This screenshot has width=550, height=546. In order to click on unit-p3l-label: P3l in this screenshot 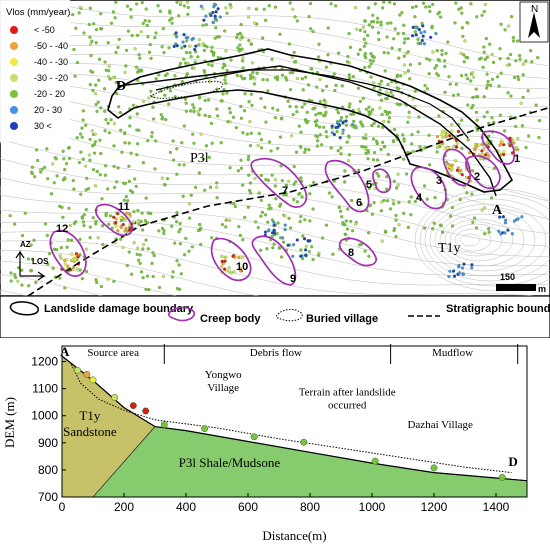, I will do `click(199, 158)`.